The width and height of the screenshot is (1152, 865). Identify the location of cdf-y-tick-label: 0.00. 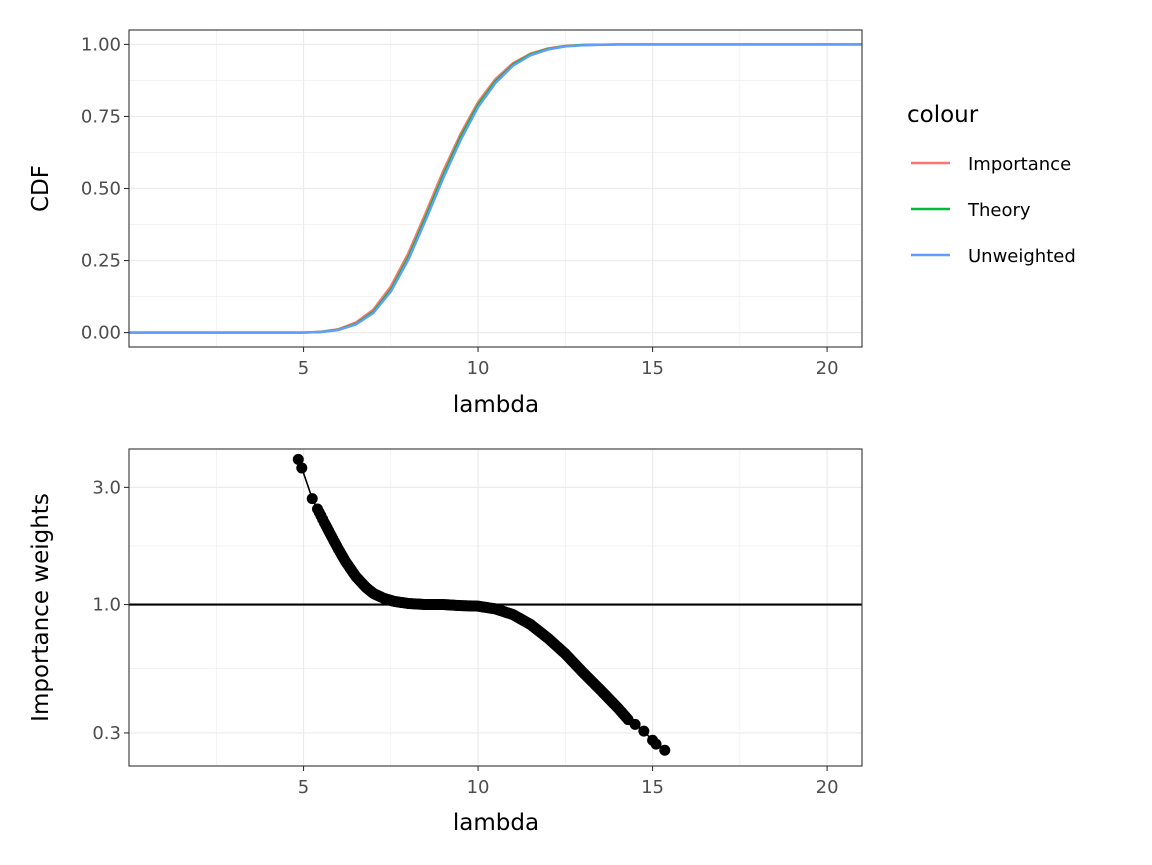
(101, 333).